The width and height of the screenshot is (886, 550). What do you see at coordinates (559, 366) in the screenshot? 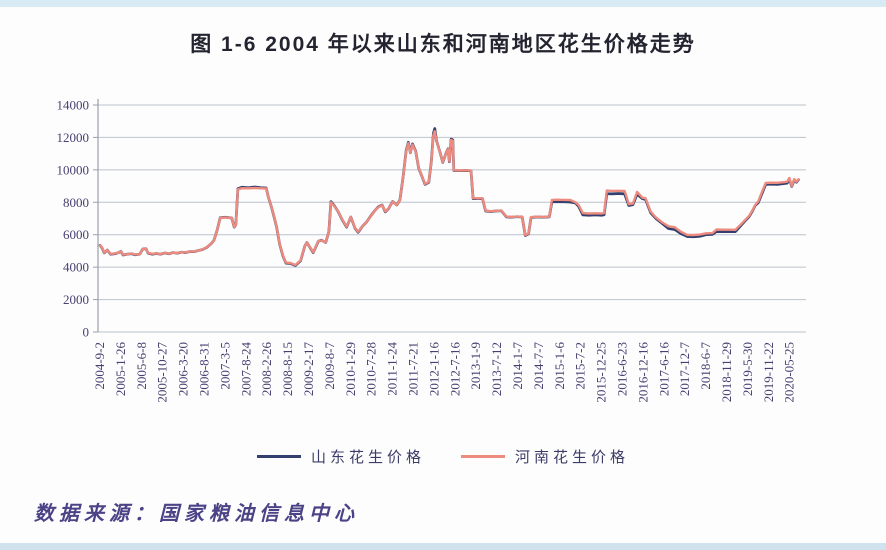
I see `x-tick-label: 2015-1-6` at bounding box center [559, 366].